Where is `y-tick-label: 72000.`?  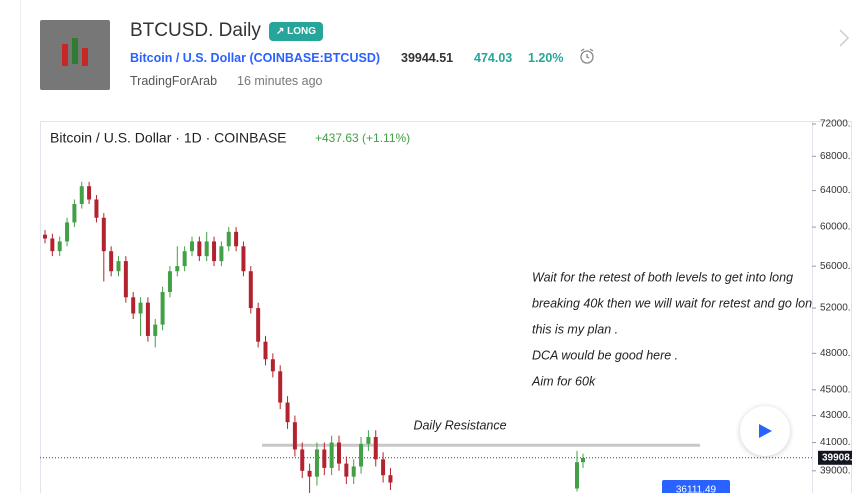 y-tick-label: 72000. is located at coordinates (835, 124).